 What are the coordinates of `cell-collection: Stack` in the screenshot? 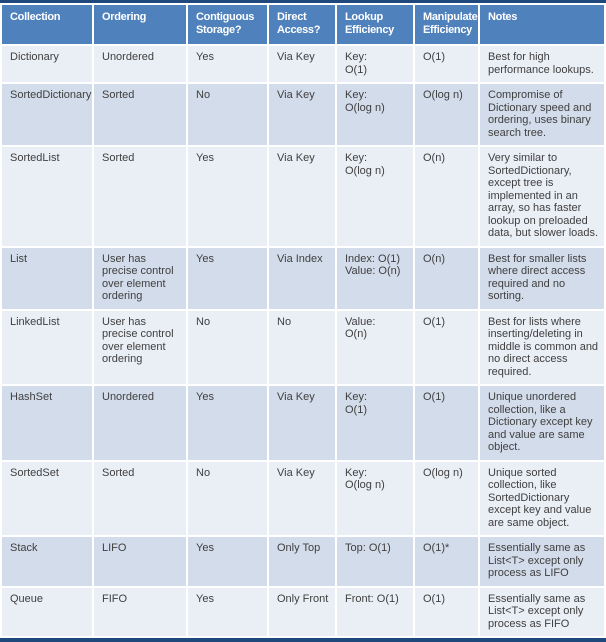 It's located at (47, 561).